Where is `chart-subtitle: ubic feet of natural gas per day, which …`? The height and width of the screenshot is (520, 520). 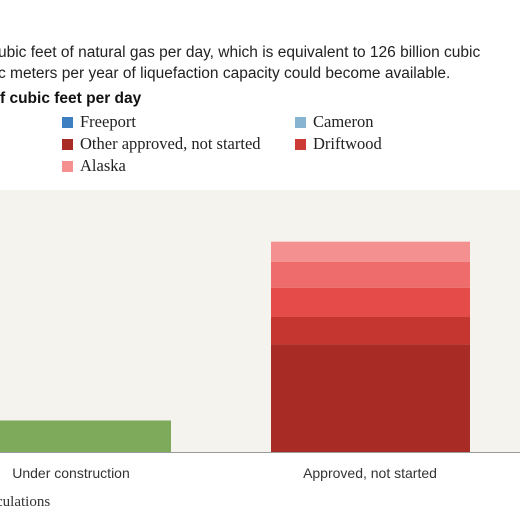 chart-subtitle: ubic feet of natural gas per day, which … is located at coordinates (260, 63).